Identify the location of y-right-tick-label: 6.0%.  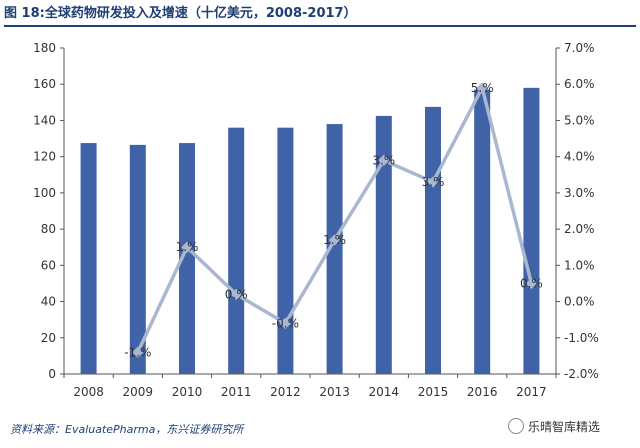
(579, 84).